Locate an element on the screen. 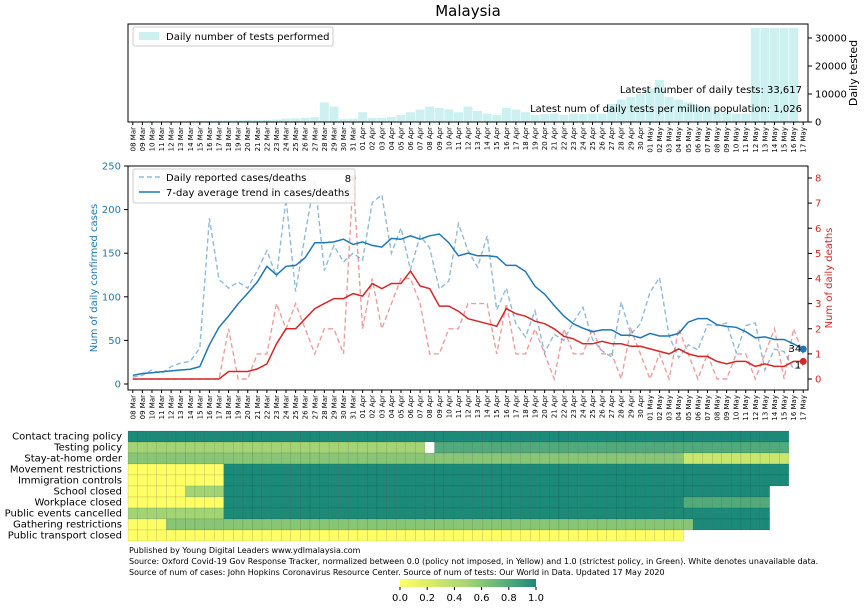  tests-legend-swatch is located at coordinates (149, 36).